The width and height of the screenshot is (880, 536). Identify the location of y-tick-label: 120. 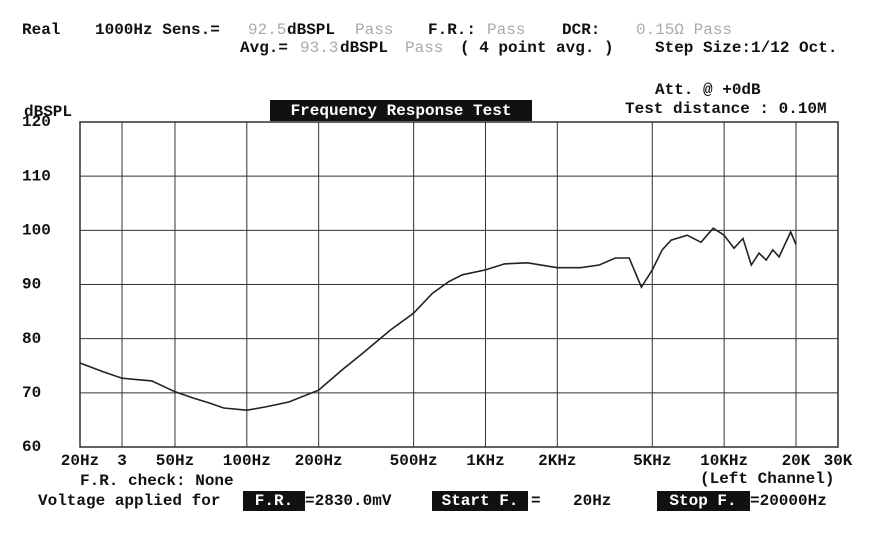
(36, 122).